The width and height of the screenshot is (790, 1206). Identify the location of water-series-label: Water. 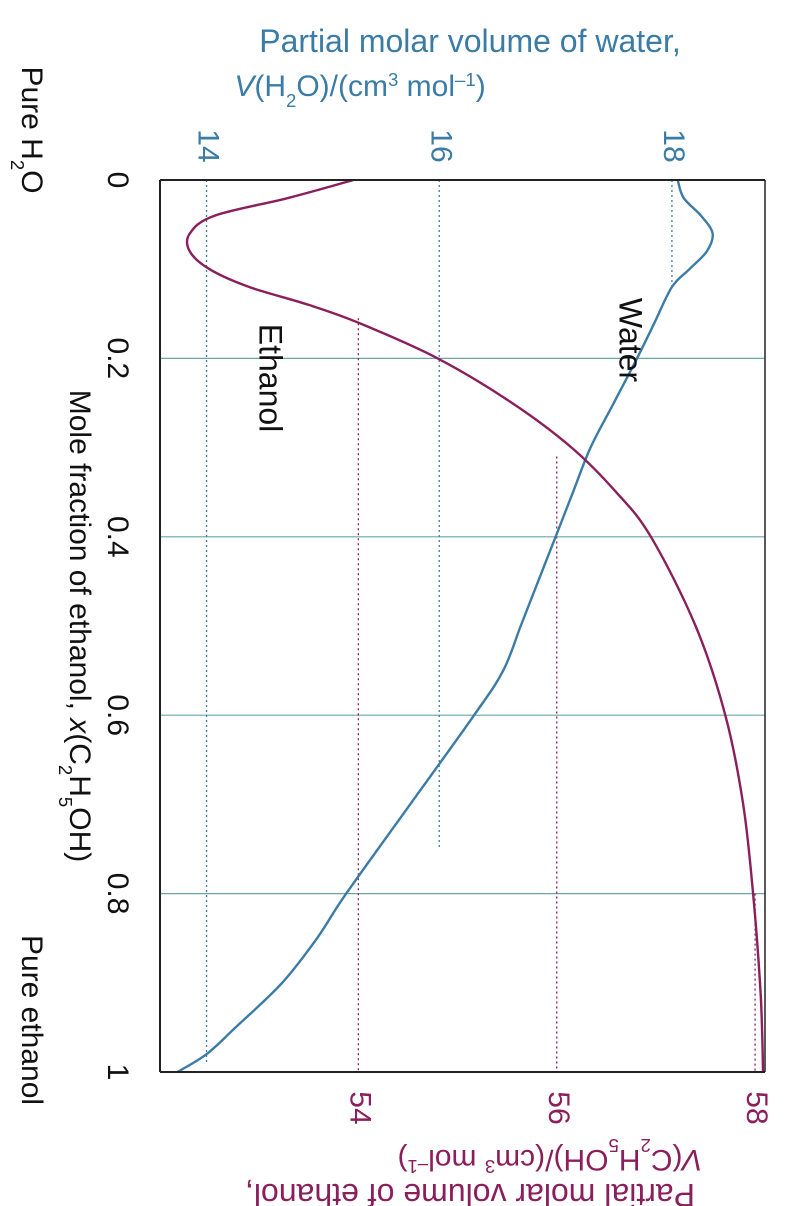
(631, 340).